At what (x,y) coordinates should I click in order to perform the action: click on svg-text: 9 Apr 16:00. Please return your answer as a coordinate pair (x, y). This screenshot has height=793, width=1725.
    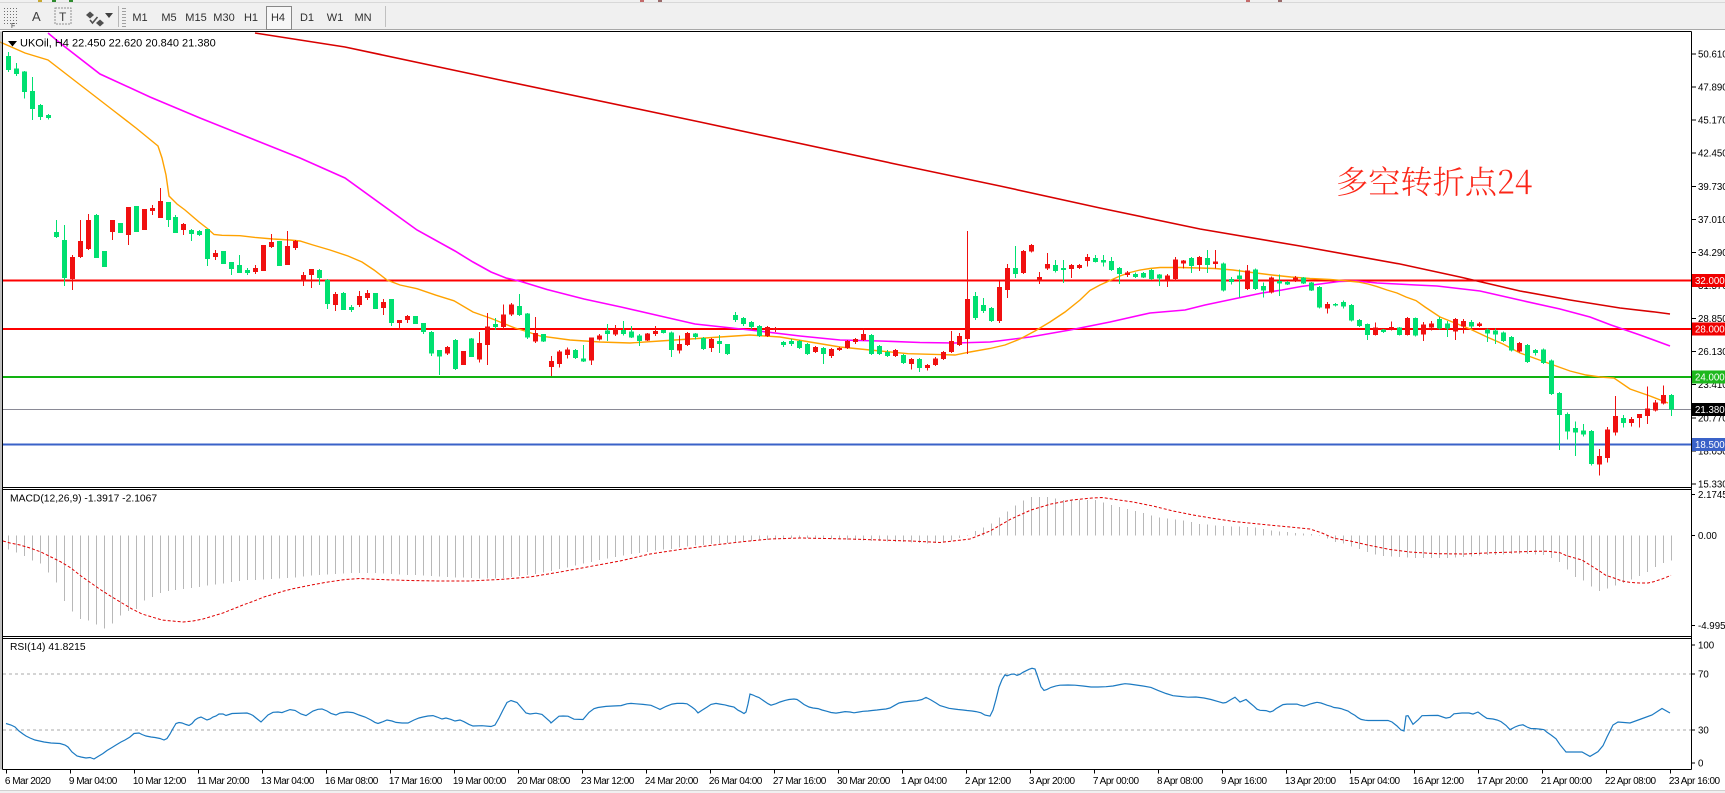
    Looking at the image, I should click on (1244, 781).